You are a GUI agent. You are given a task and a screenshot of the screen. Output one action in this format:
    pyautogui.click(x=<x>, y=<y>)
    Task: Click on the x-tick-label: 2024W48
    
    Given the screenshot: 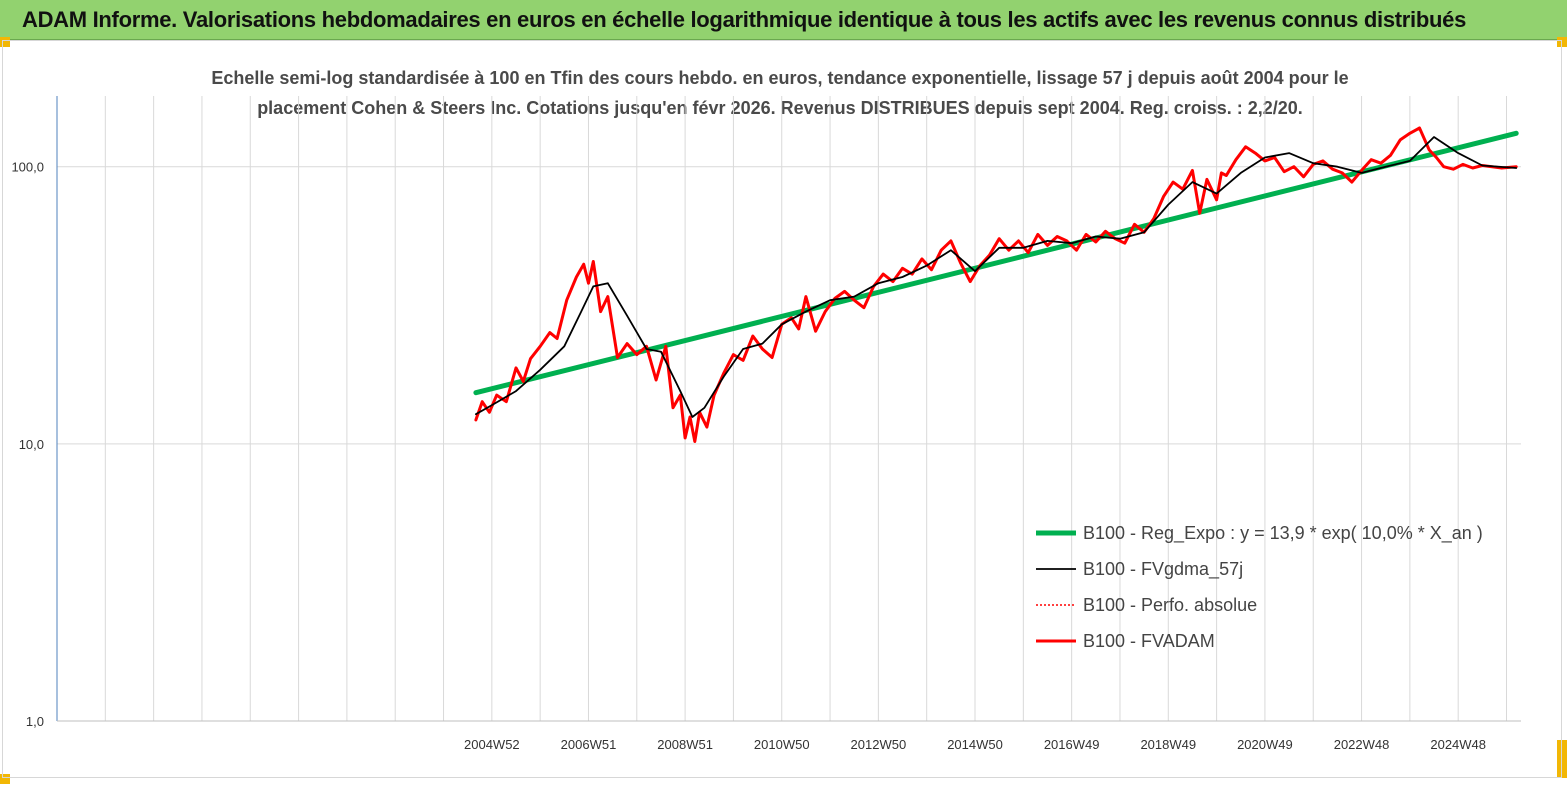 What is the action you would take?
    pyautogui.click(x=1458, y=744)
    